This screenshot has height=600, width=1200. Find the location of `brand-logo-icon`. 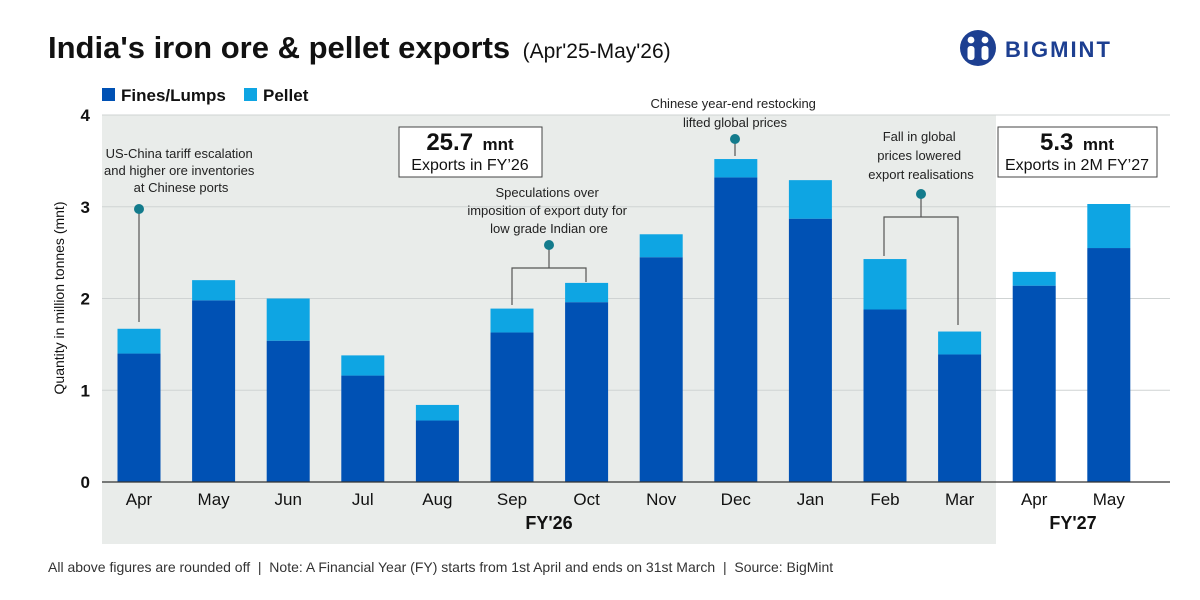

brand-logo-icon is located at coordinates (978, 48).